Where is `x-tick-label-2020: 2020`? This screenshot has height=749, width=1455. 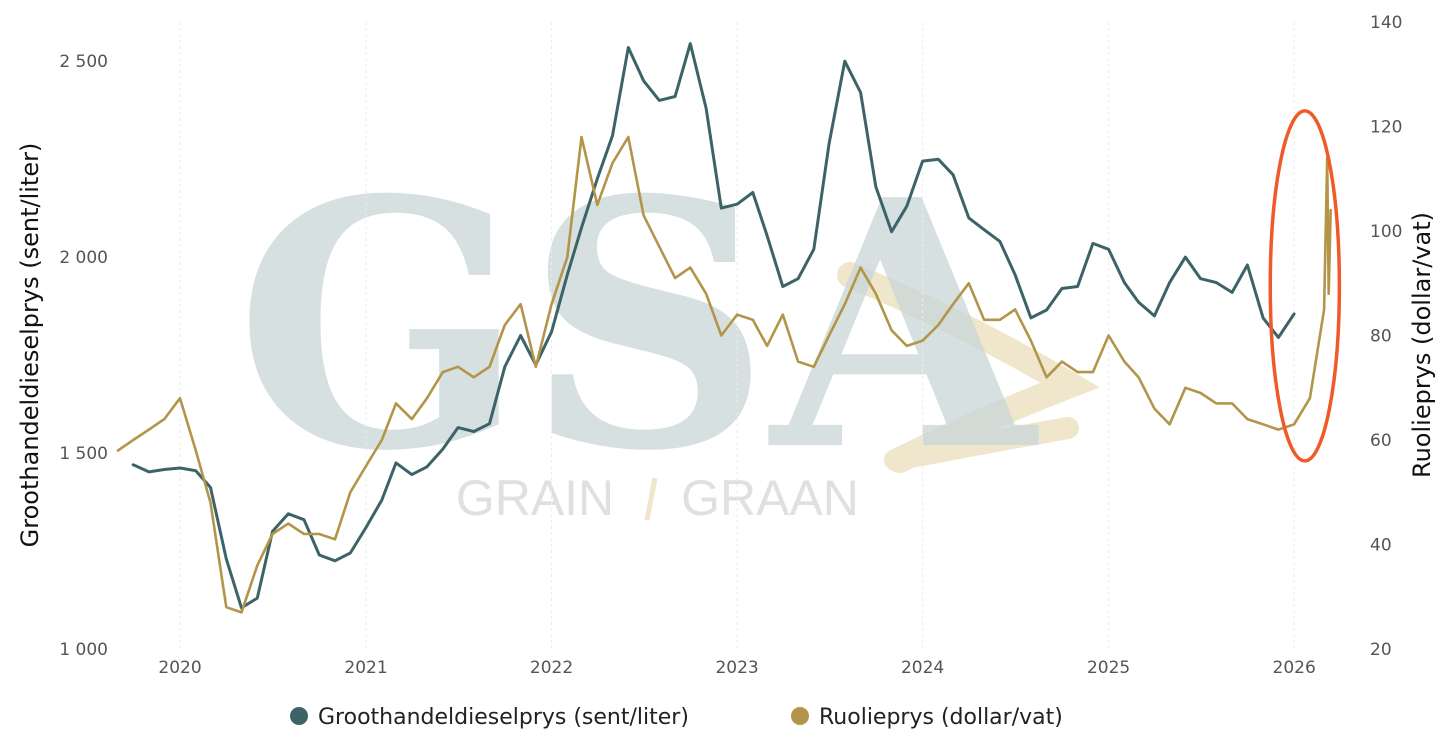
x-tick-label-2020: 2020 is located at coordinates (179, 668).